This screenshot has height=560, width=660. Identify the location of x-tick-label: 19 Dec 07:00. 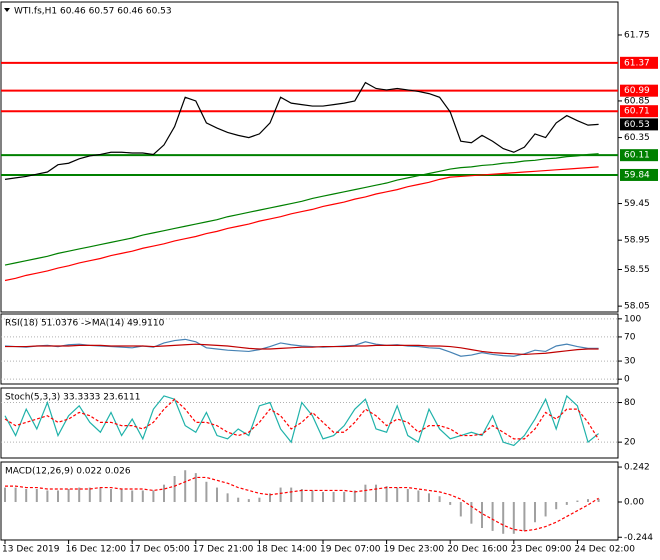
(350, 550).